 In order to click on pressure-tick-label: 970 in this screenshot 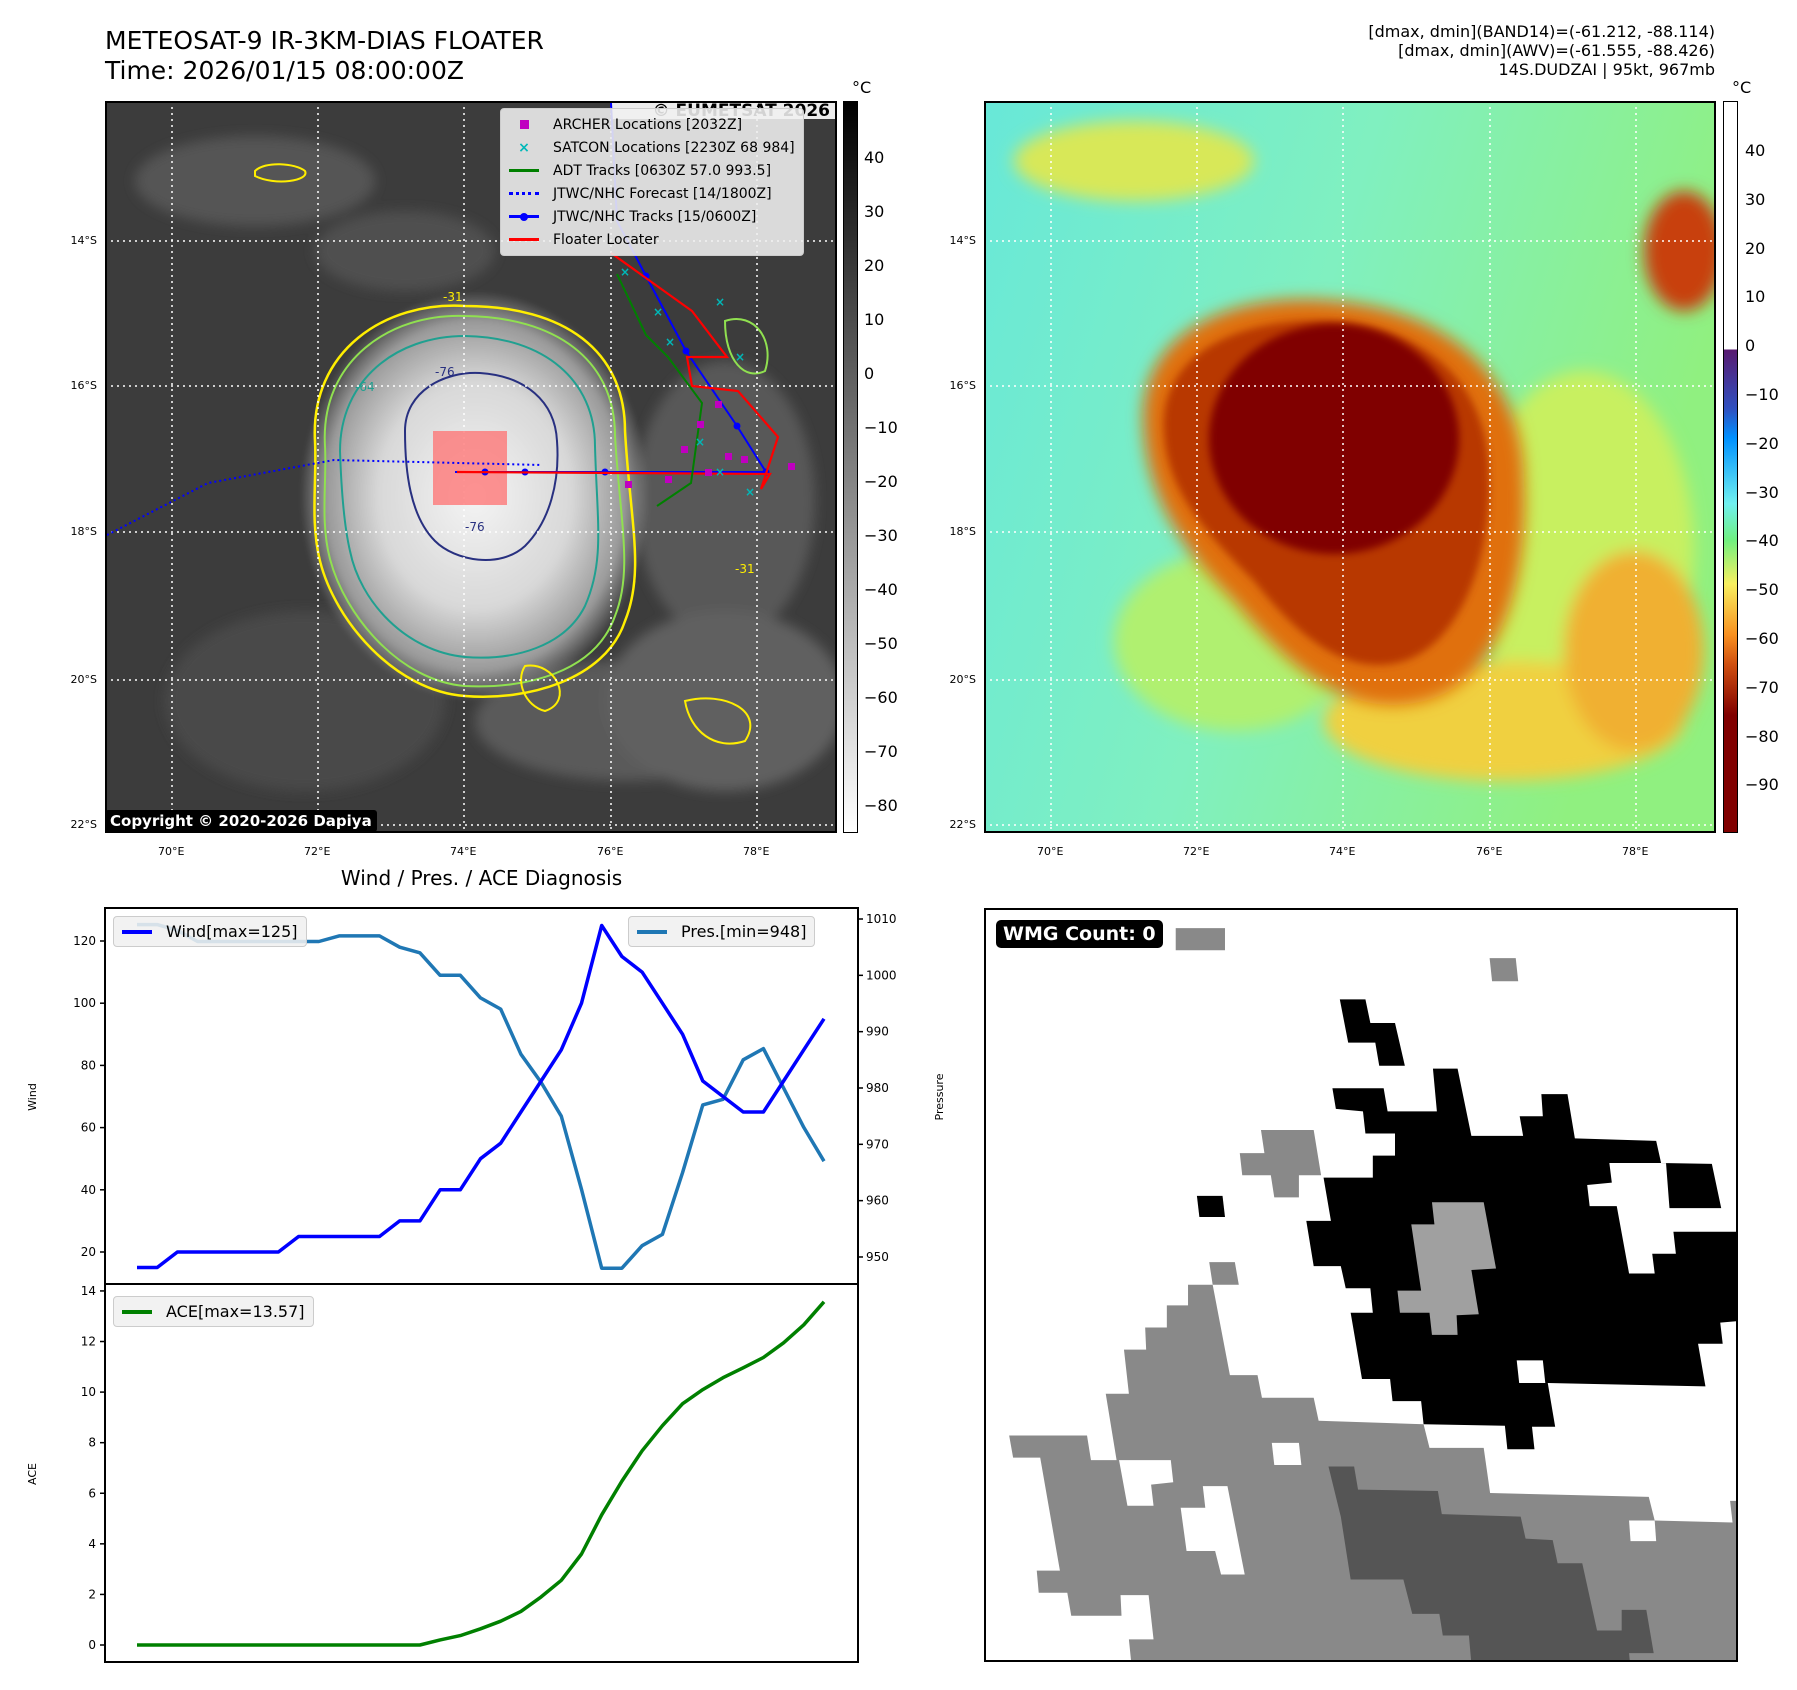, I will do `click(877, 1144)`.